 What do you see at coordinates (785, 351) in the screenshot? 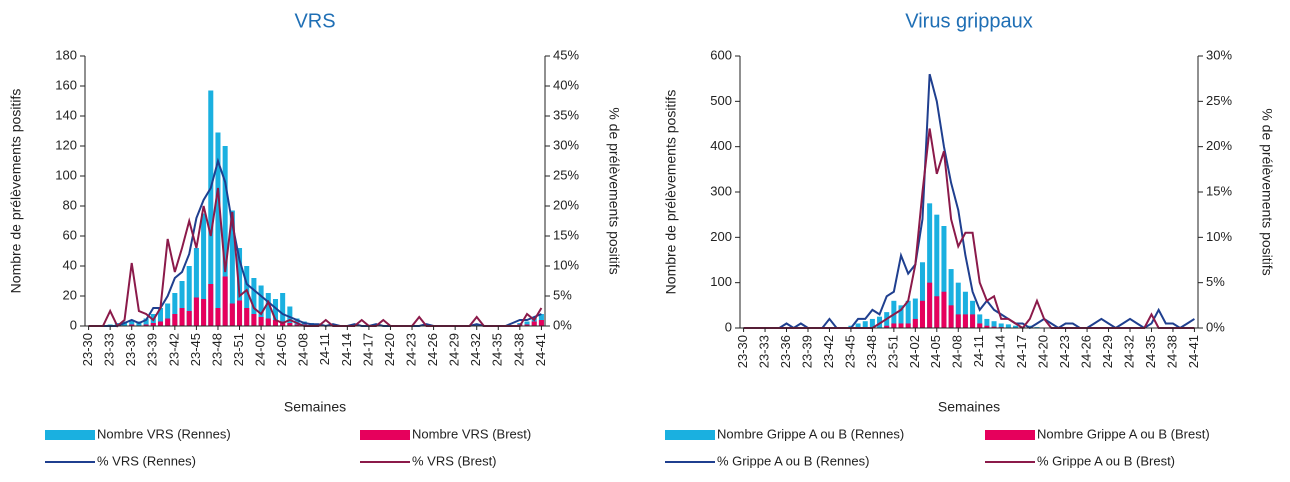
I see `x-tick-label: 23-36` at bounding box center [785, 351].